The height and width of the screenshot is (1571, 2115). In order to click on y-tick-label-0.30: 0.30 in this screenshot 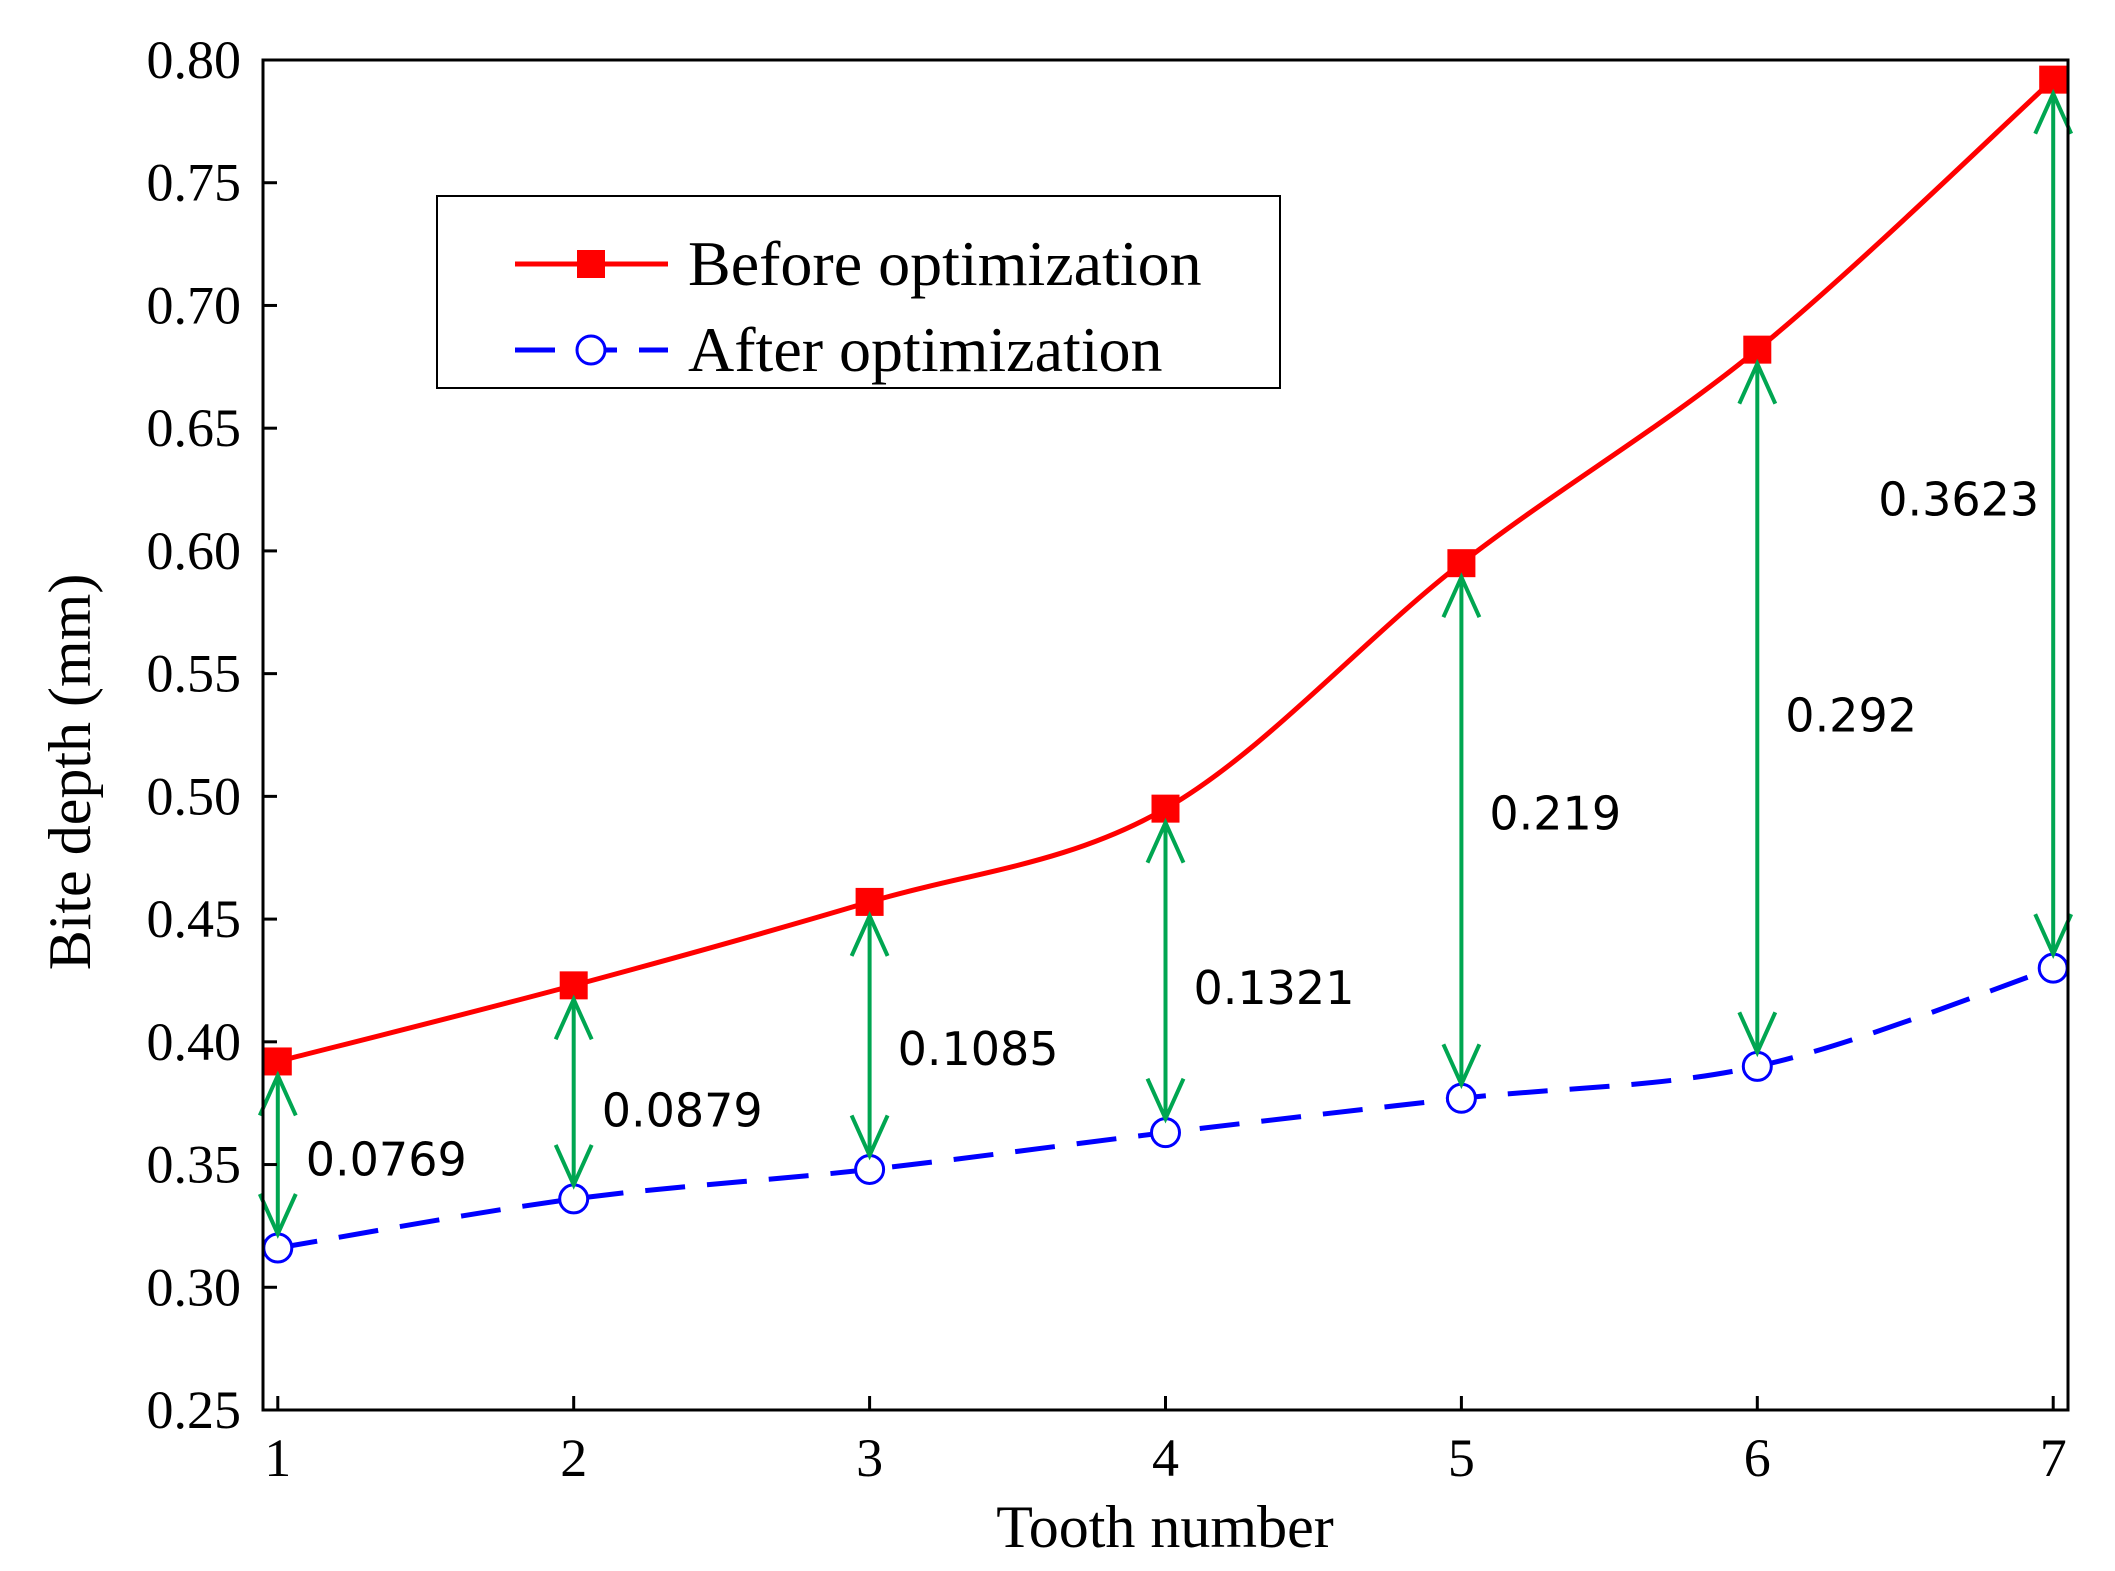, I will do `click(194, 1287)`.